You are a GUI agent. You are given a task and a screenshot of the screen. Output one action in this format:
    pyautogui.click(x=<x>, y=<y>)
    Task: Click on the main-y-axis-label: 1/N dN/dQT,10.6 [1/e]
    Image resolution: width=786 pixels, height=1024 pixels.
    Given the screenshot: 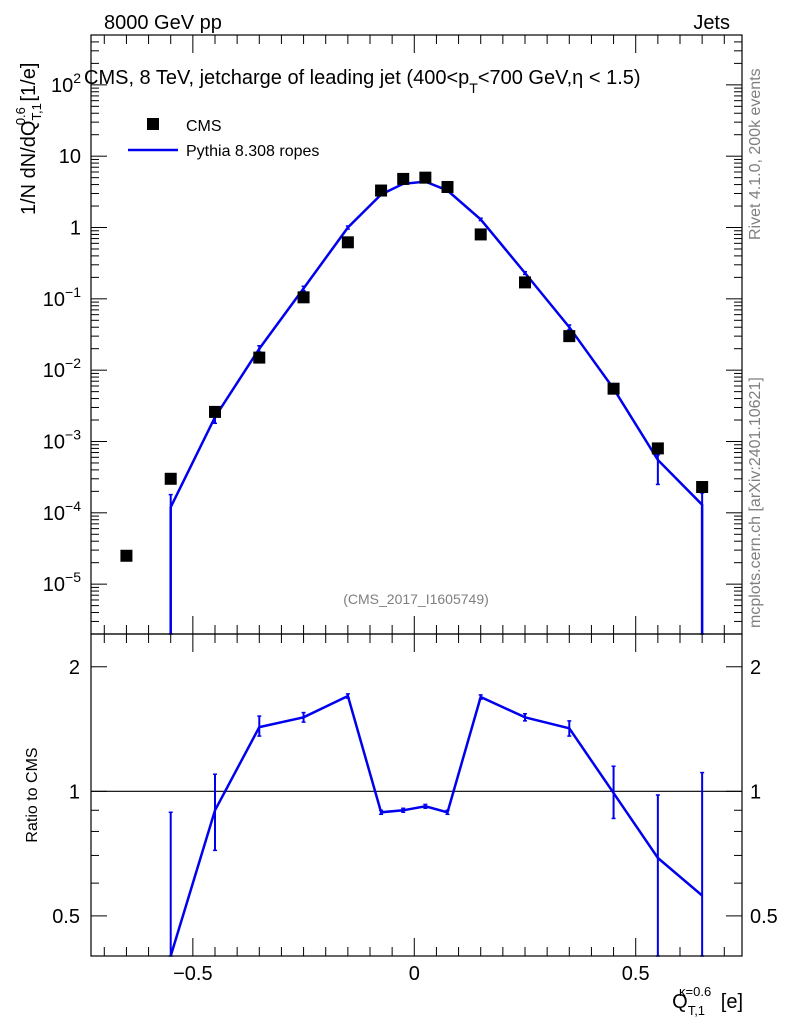 What is the action you would take?
    pyautogui.click(x=28, y=139)
    